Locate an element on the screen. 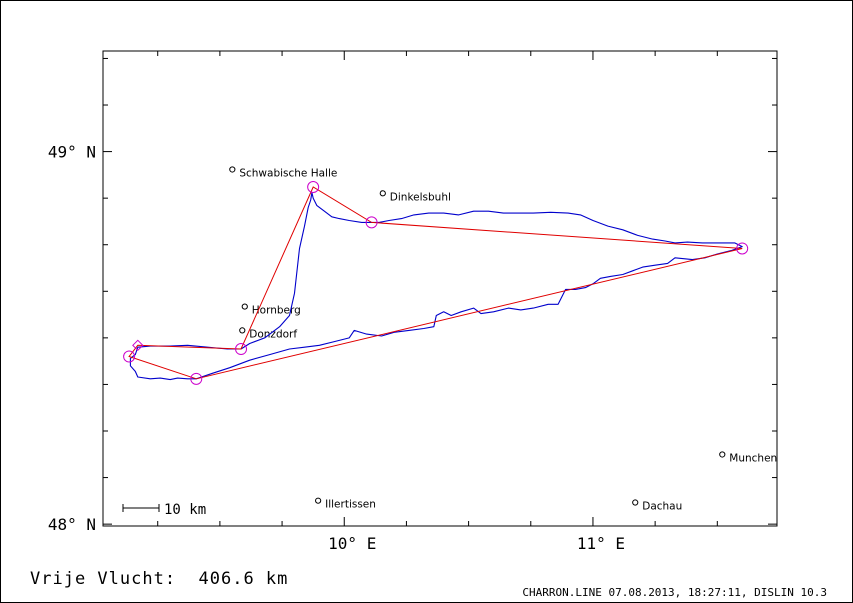 This screenshot has width=853, height=603. y-axis-label: 48° N is located at coordinates (72, 524).